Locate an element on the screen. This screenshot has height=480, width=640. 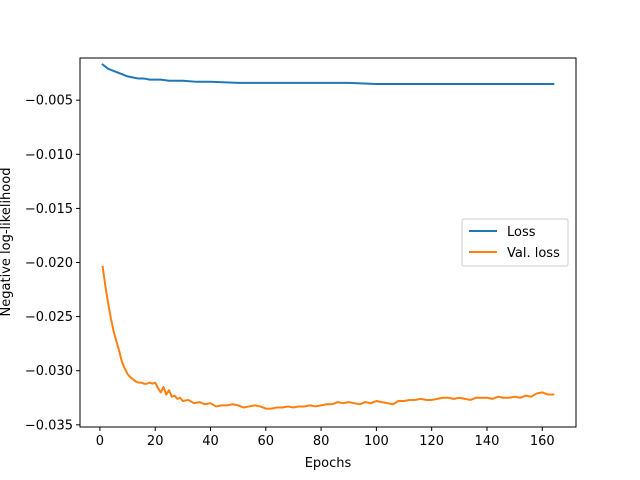
x-tick-label: 0 is located at coordinates (100, 441).